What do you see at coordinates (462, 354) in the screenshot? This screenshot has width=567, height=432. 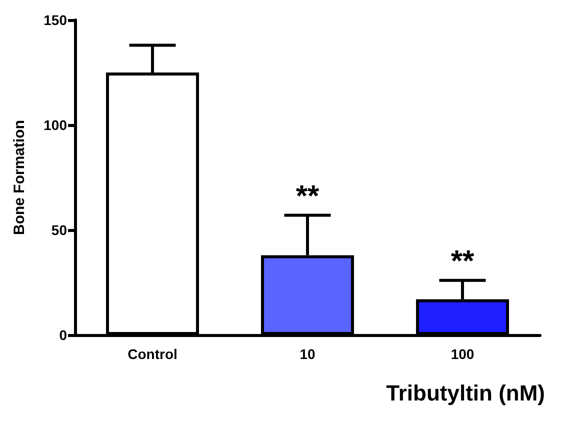 I see `x-tick-label: 100` at bounding box center [462, 354].